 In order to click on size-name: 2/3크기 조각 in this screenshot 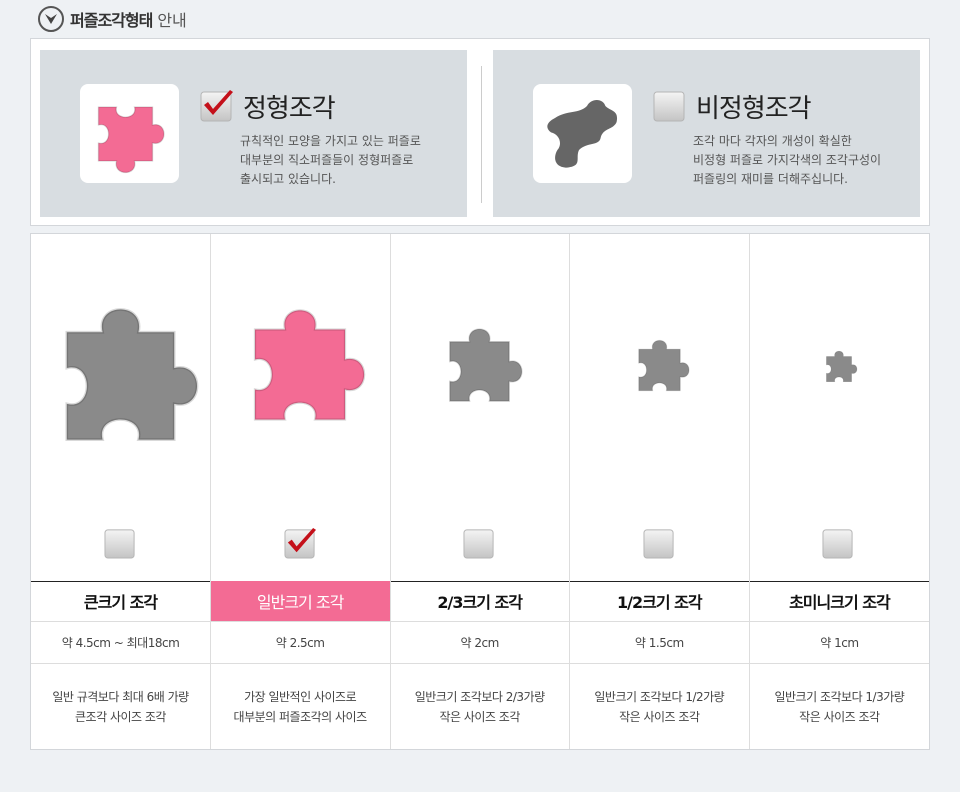, I will do `click(480, 601)`.